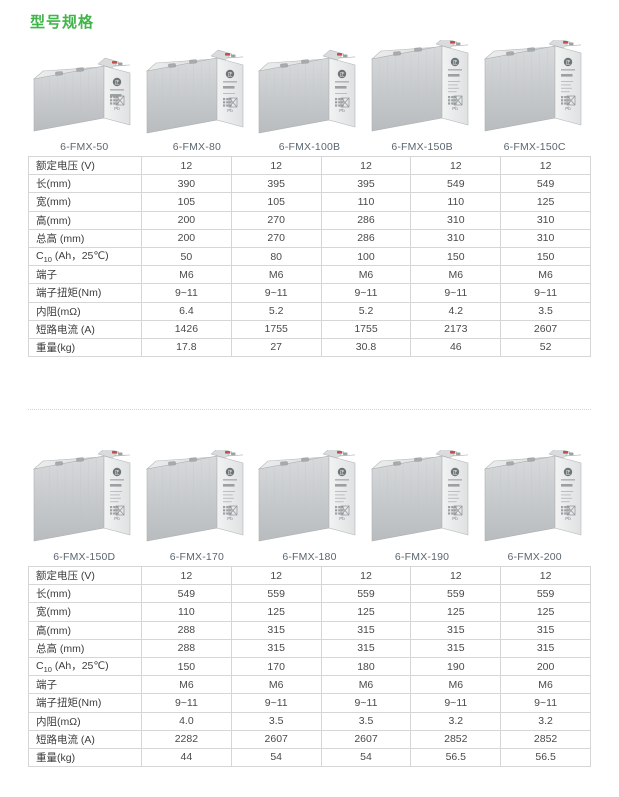 The width and height of the screenshot is (619, 797). I want to click on spec-value-cell: 30.8, so click(366, 347).